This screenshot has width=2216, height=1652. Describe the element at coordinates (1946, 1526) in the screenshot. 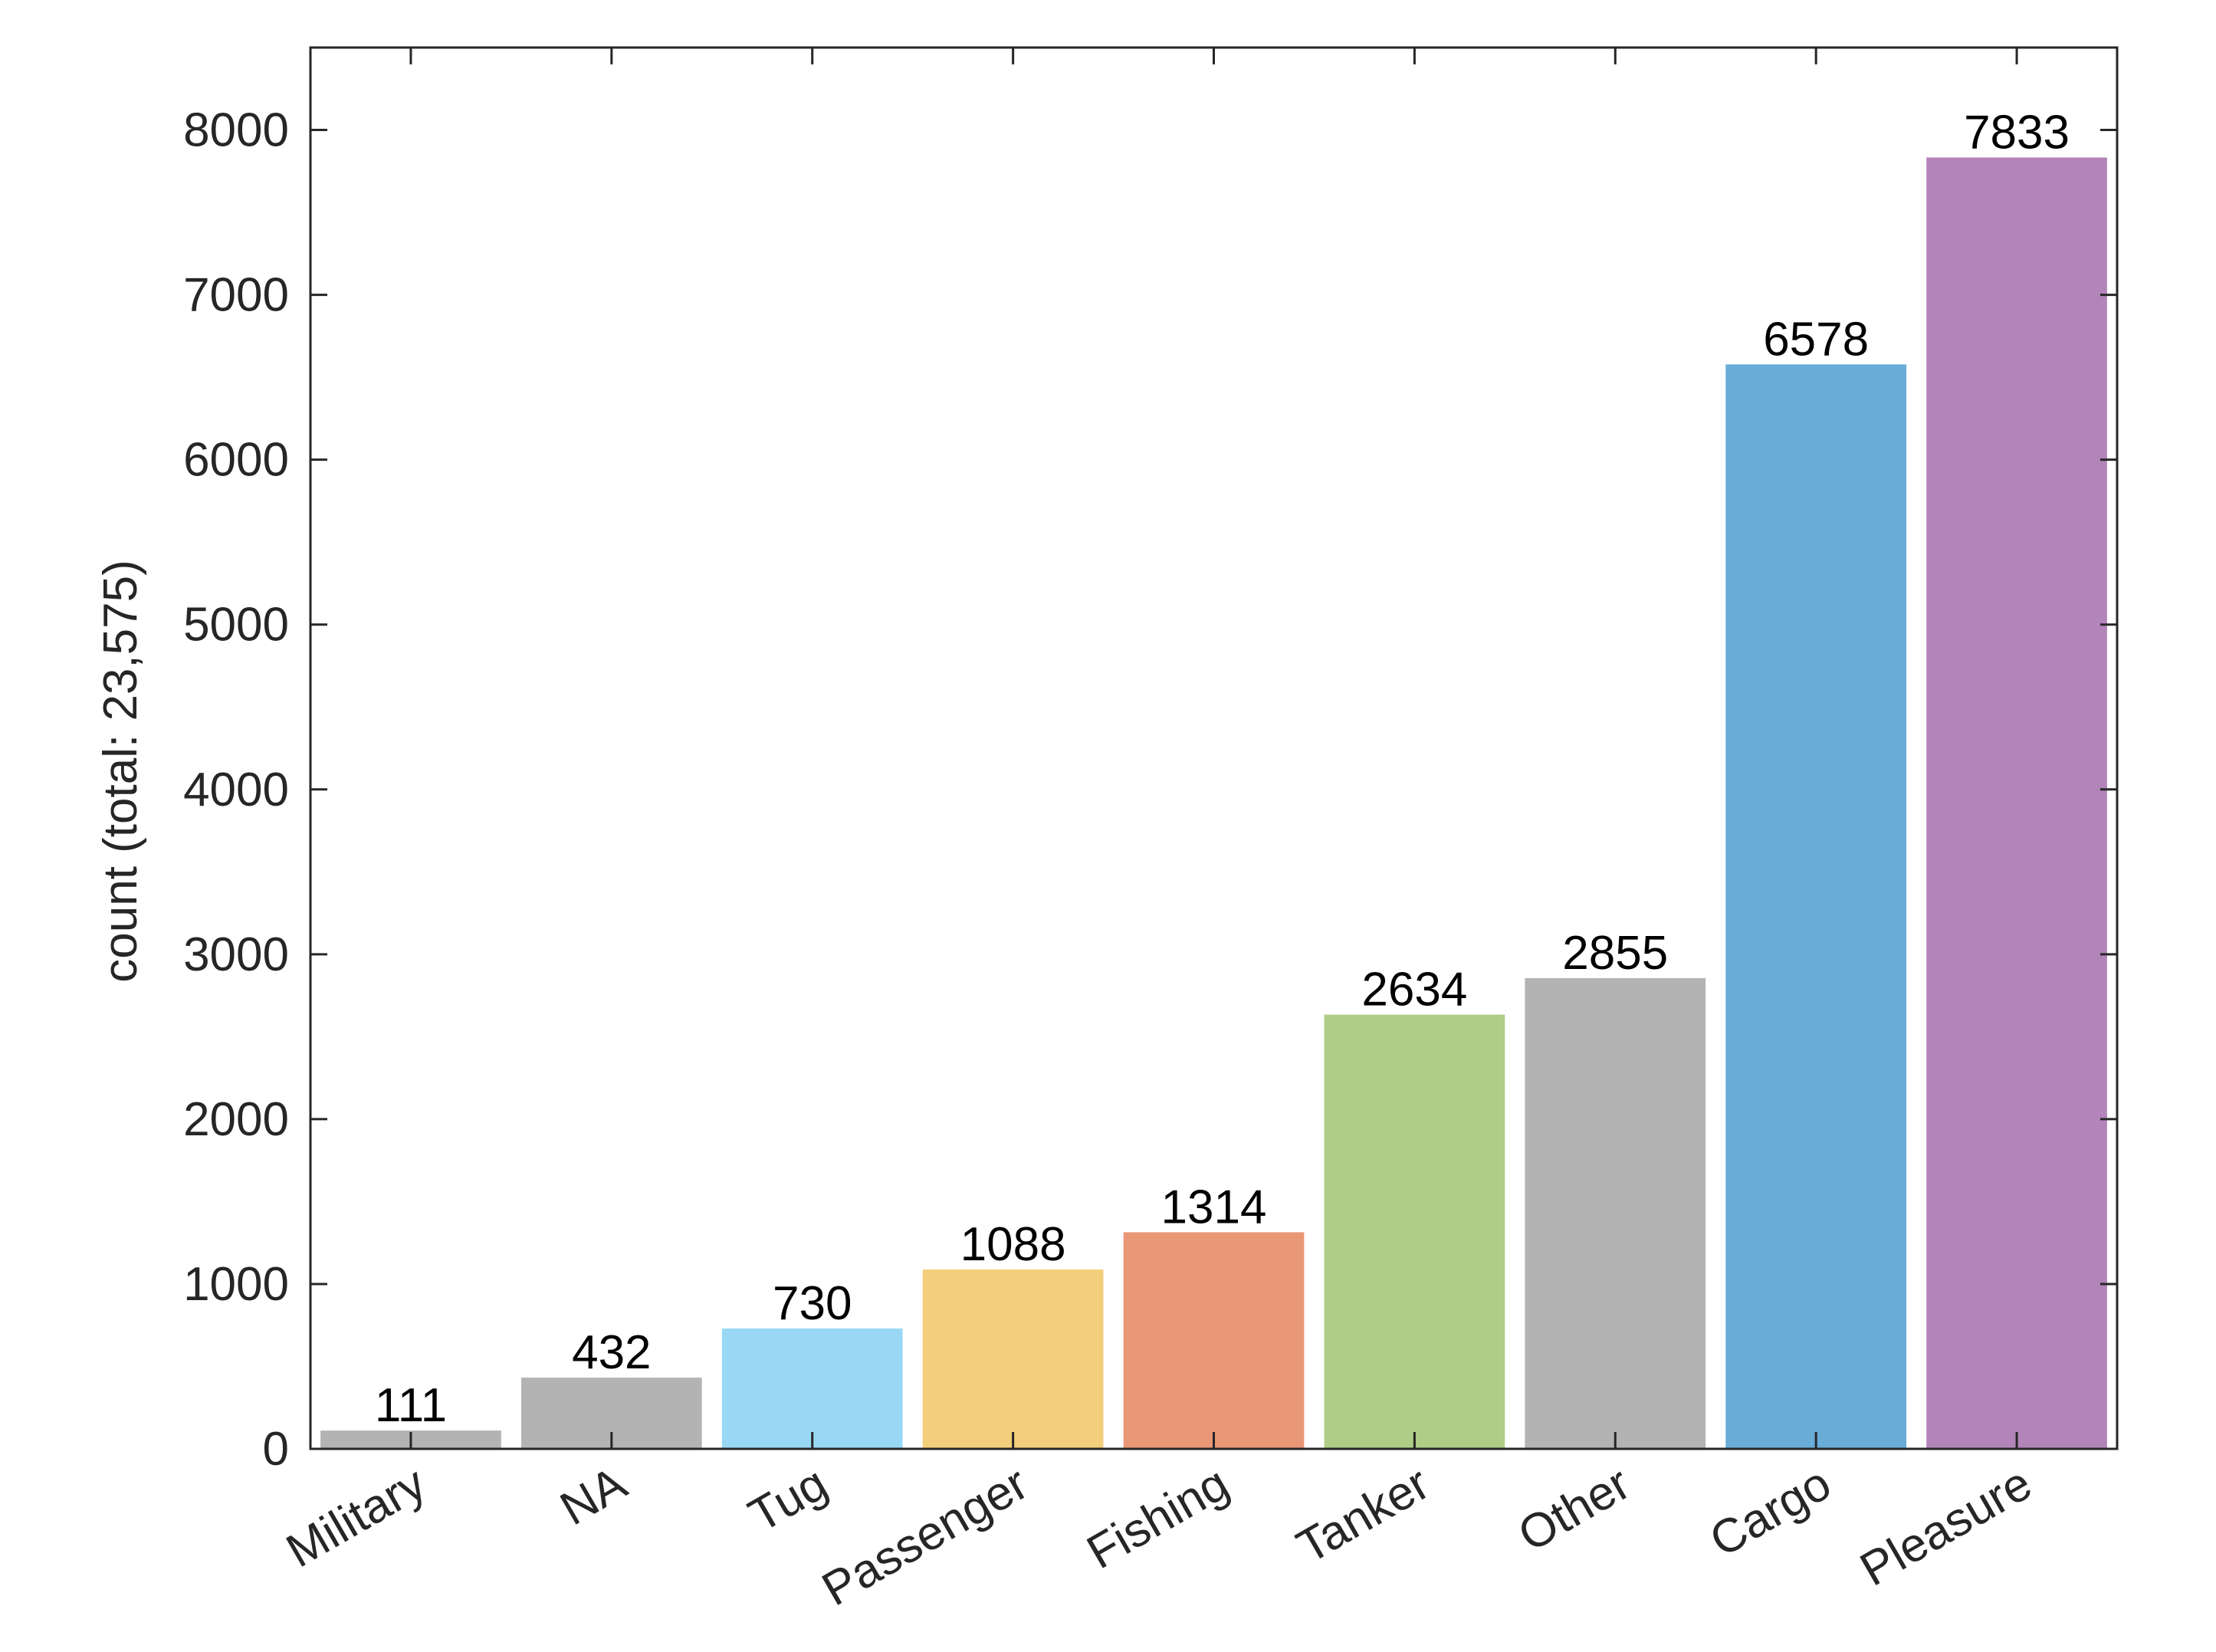

I see `x-tick-label-pleasure: Pleasure` at that location.